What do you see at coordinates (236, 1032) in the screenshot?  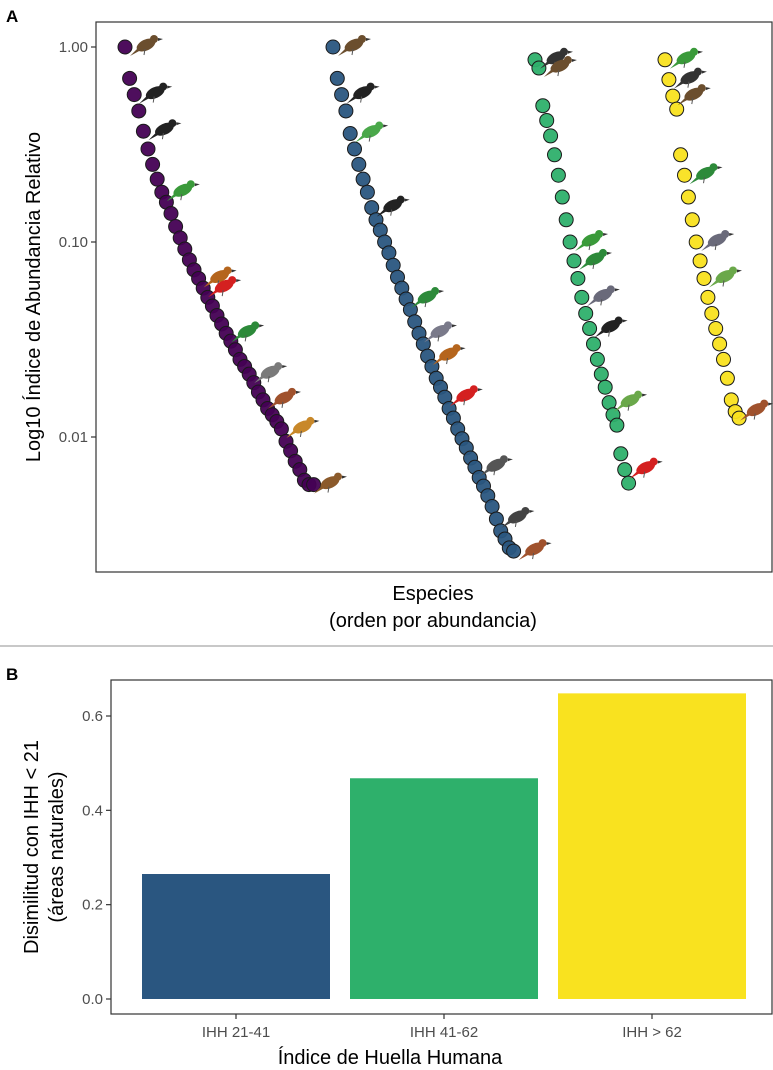 I see `panel-b-x-tick-label: IHH 21-41` at bounding box center [236, 1032].